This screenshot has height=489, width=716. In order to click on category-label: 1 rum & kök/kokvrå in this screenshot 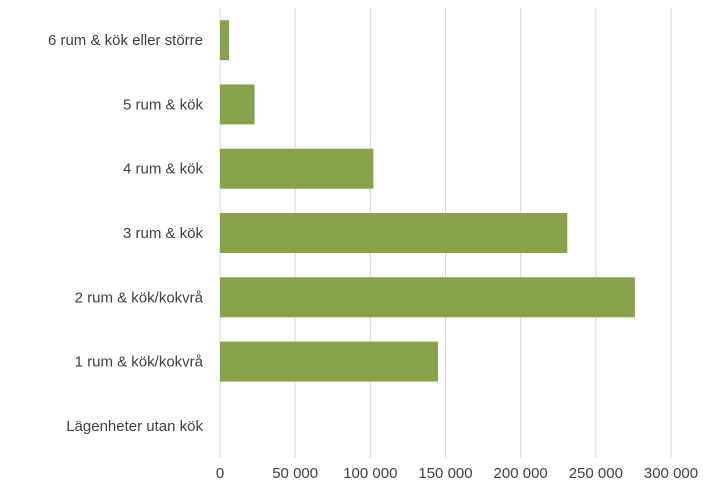, I will do `click(139, 362)`.